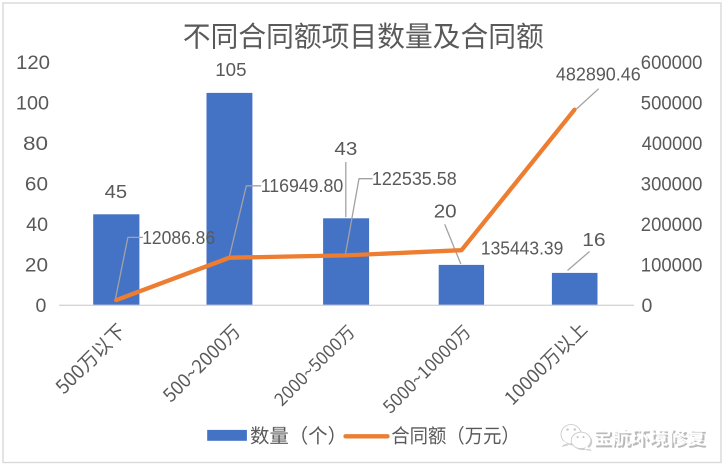 Image resolution: width=727 pixels, height=475 pixels. What do you see at coordinates (672, 225) in the screenshot?
I see `svg-text: 200000` at bounding box center [672, 225].